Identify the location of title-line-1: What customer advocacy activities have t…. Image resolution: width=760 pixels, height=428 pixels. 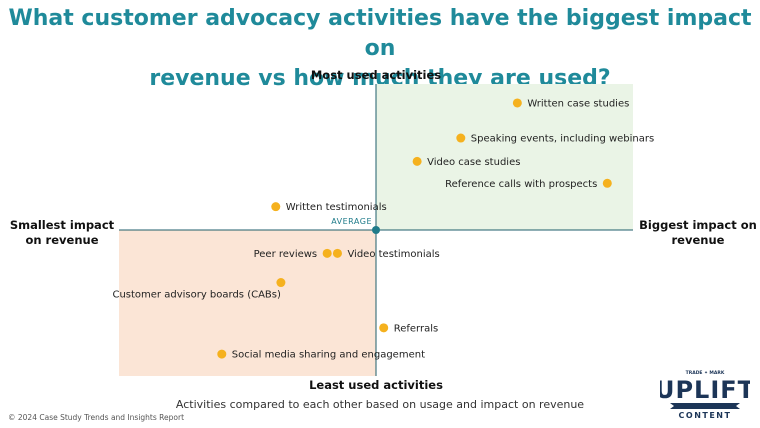
(380, 33).